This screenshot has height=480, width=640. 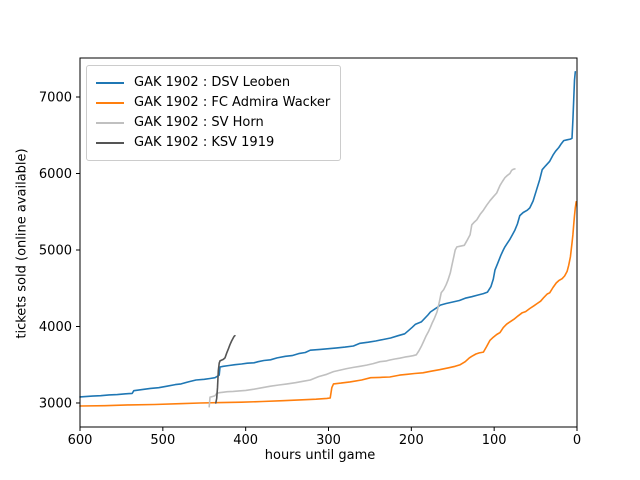 I want to click on y-tick-label: 4000, so click(x=55, y=327).